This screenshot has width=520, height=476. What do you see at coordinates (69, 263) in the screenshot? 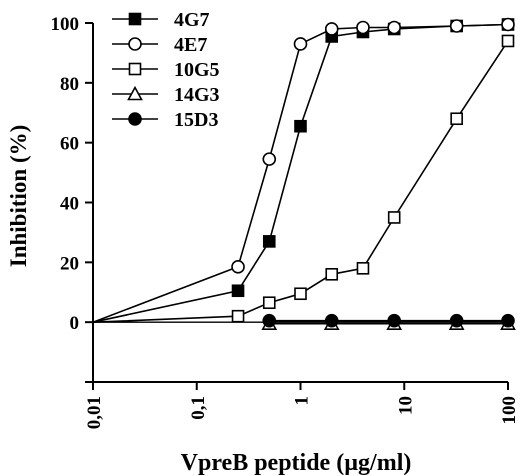
I see `y-tick-label: 20` at bounding box center [69, 263].